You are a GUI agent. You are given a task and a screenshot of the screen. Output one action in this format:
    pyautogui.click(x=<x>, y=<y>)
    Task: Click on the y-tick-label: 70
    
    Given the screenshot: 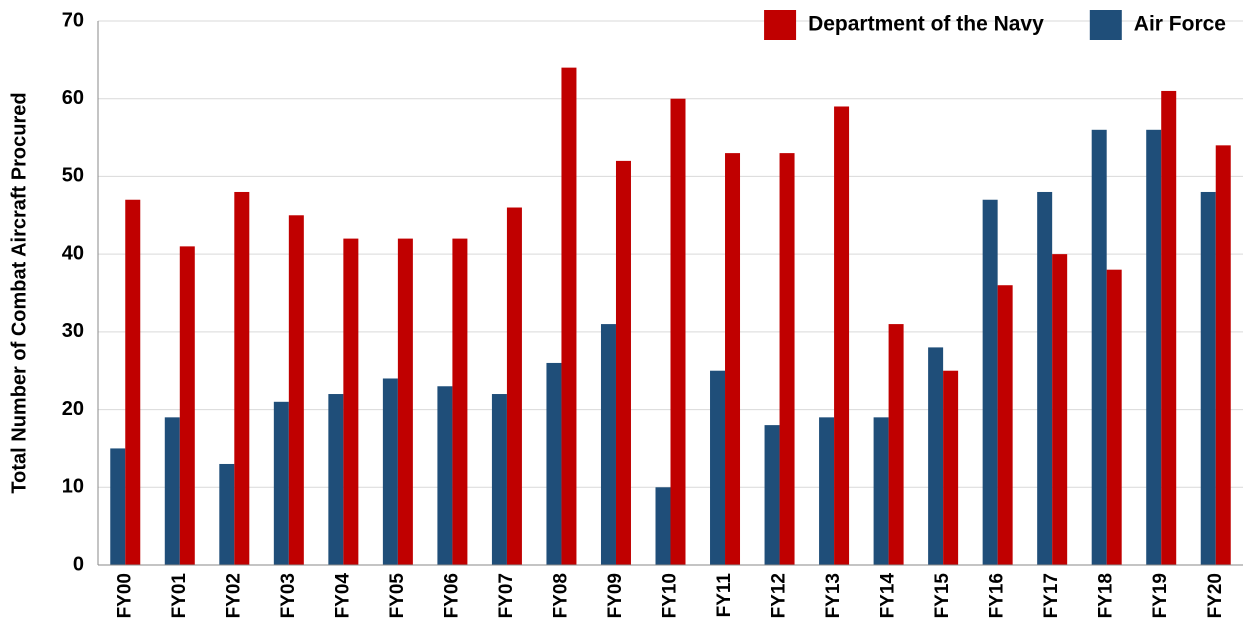 What is the action you would take?
    pyautogui.click(x=73, y=20)
    